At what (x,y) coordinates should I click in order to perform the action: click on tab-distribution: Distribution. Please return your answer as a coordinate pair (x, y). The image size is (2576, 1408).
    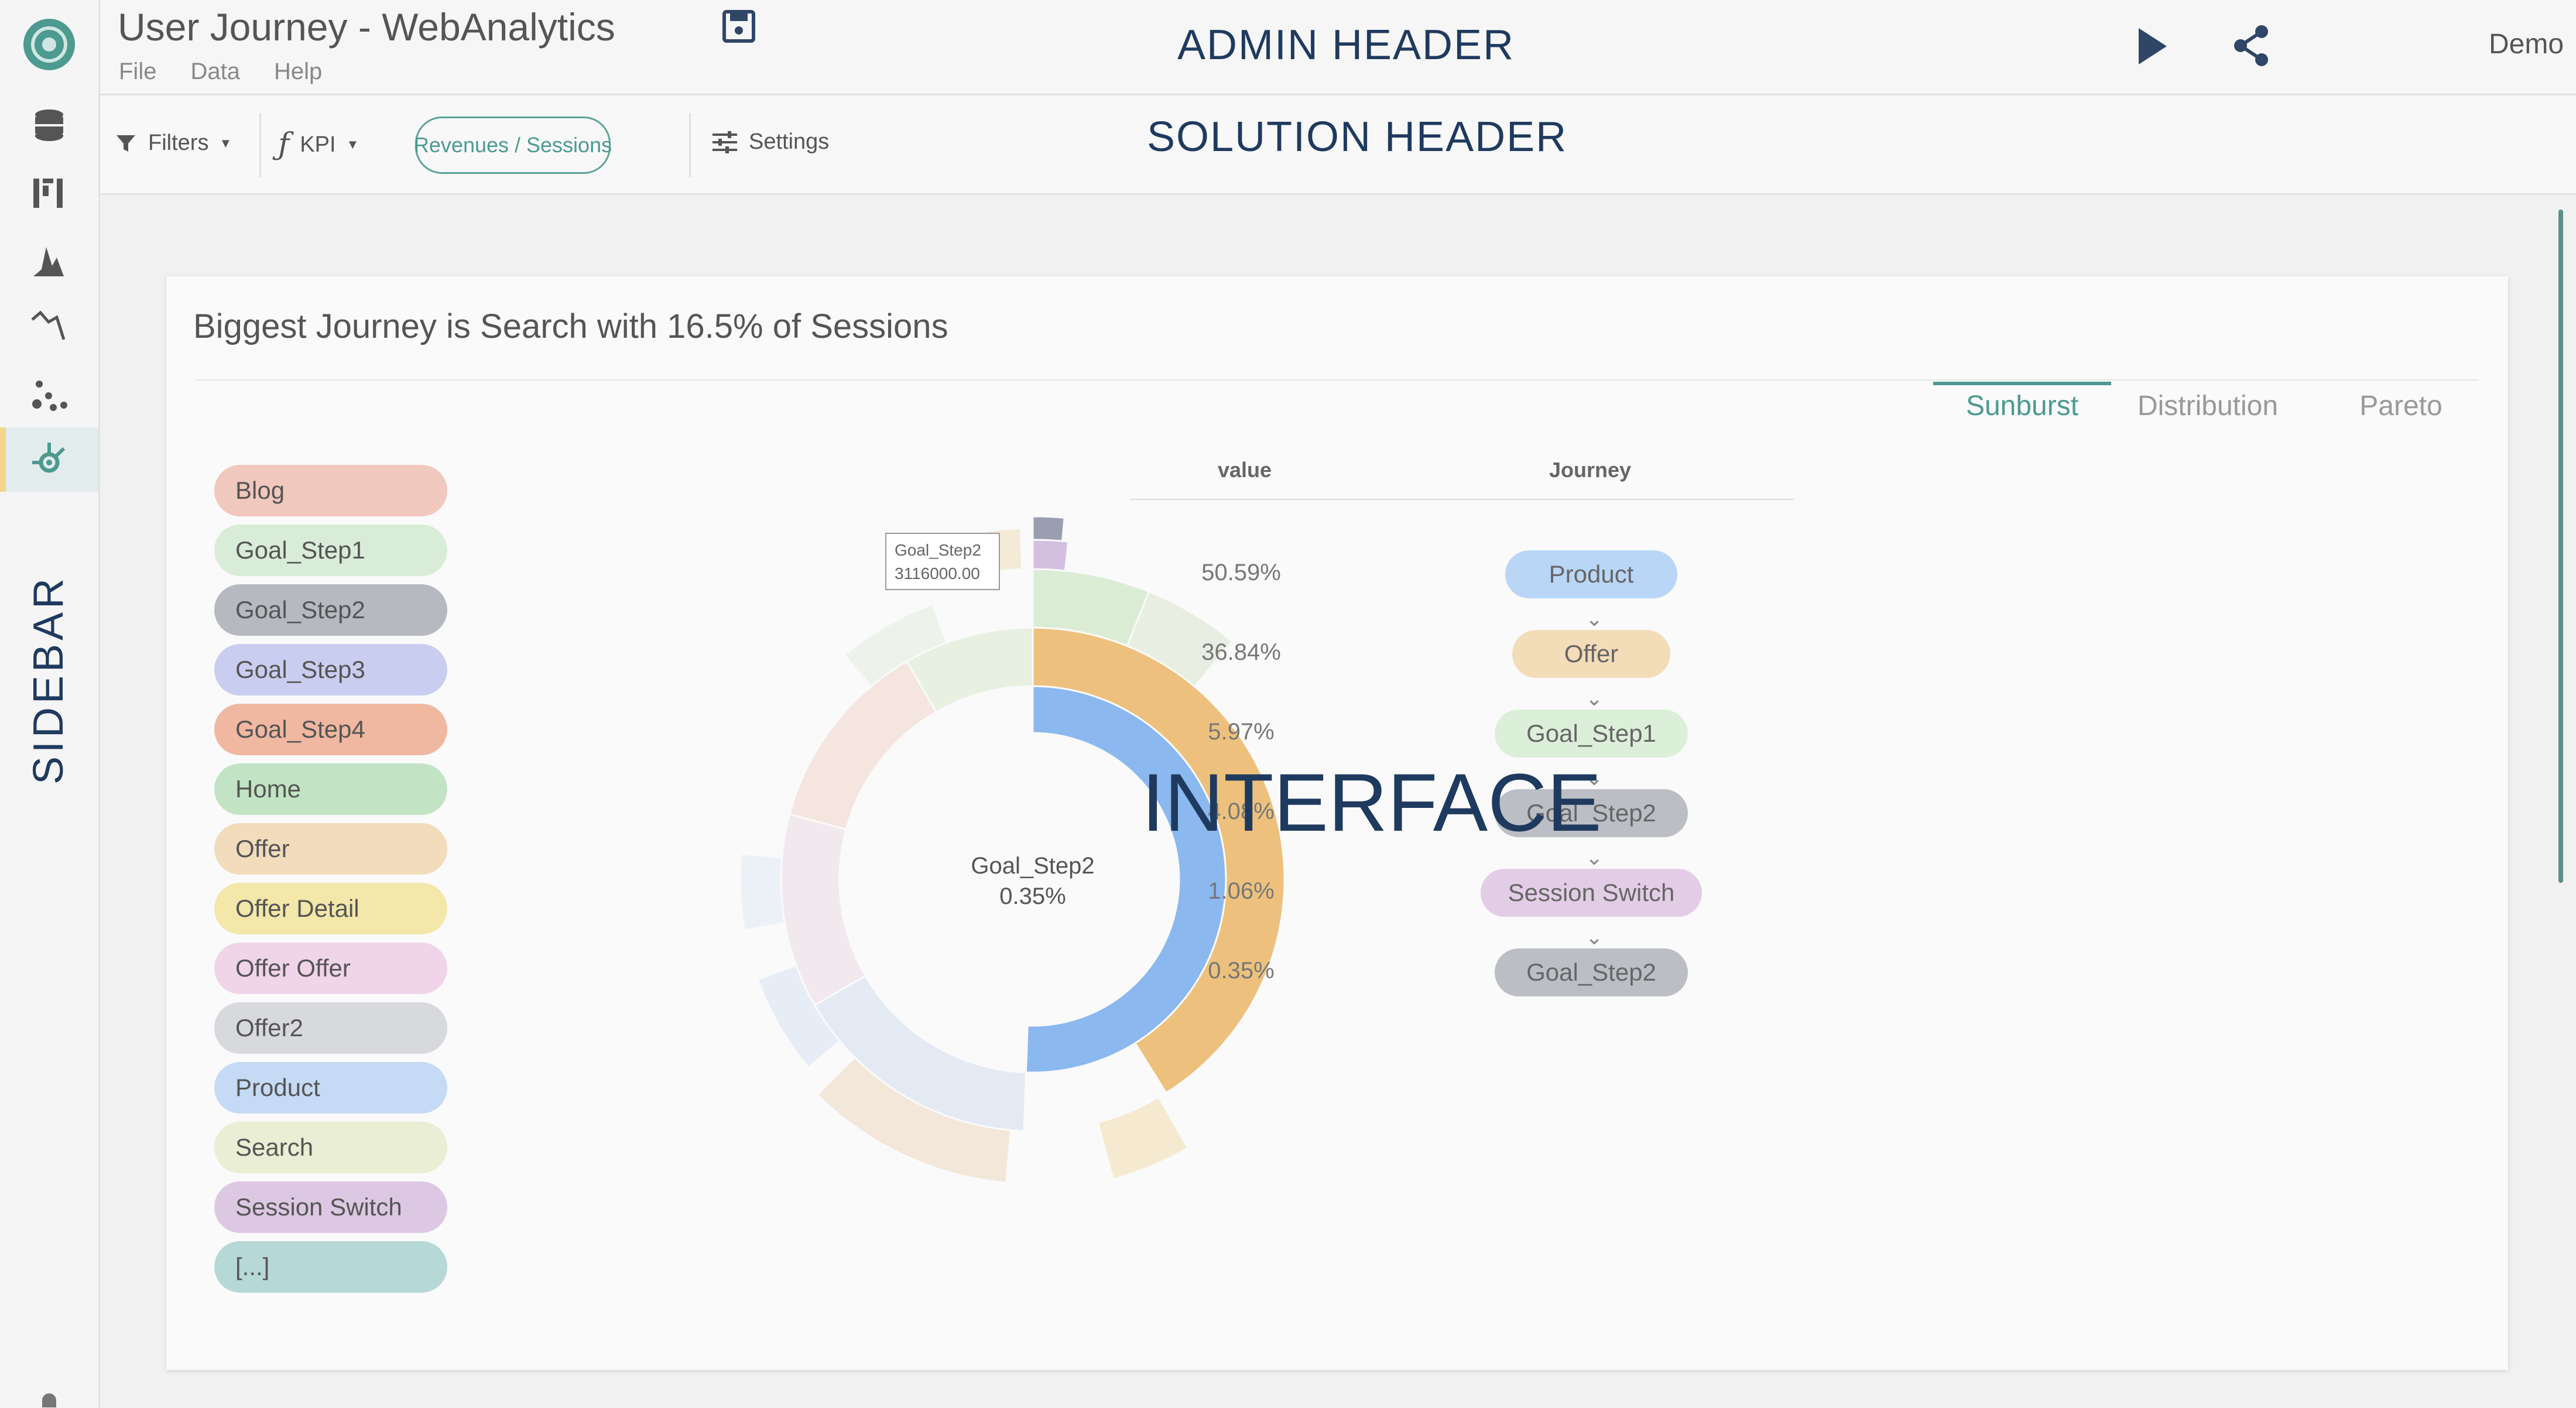
    Looking at the image, I should click on (2208, 406).